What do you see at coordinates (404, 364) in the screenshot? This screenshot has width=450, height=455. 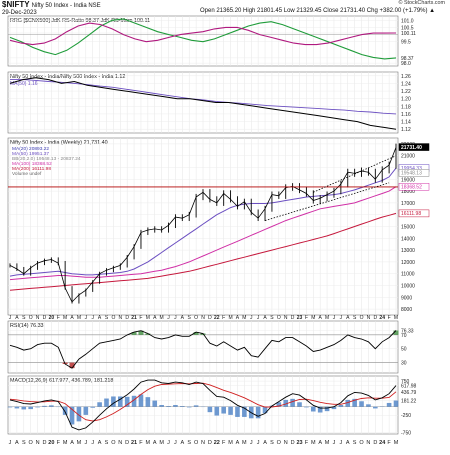 I see `y-tick-label: 30` at bounding box center [404, 364].